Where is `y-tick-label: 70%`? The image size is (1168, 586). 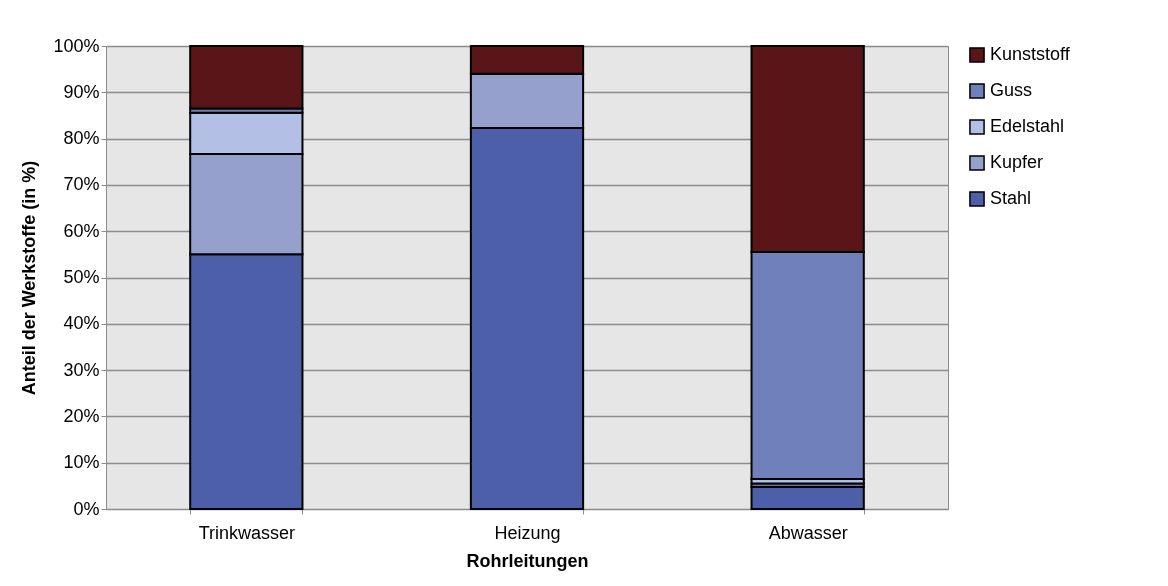
y-tick-label: 70% is located at coordinates (81, 184).